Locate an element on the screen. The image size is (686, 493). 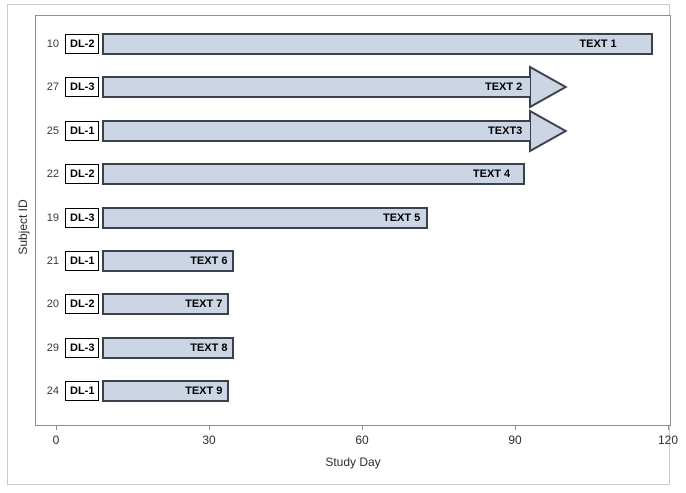
subject-id-label: 25 is located at coordinates (52, 130).